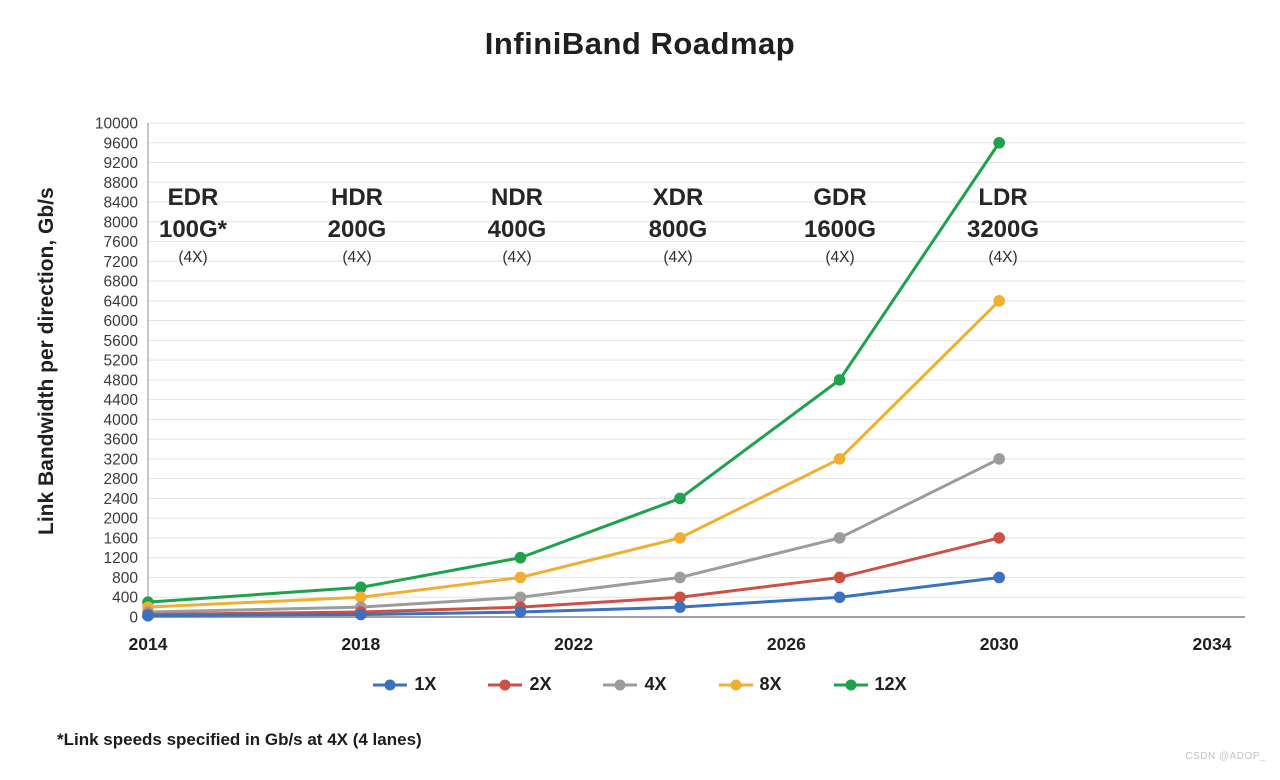 This screenshot has width=1280, height=780. I want to click on y-tick-label: 3600, so click(121, 440).